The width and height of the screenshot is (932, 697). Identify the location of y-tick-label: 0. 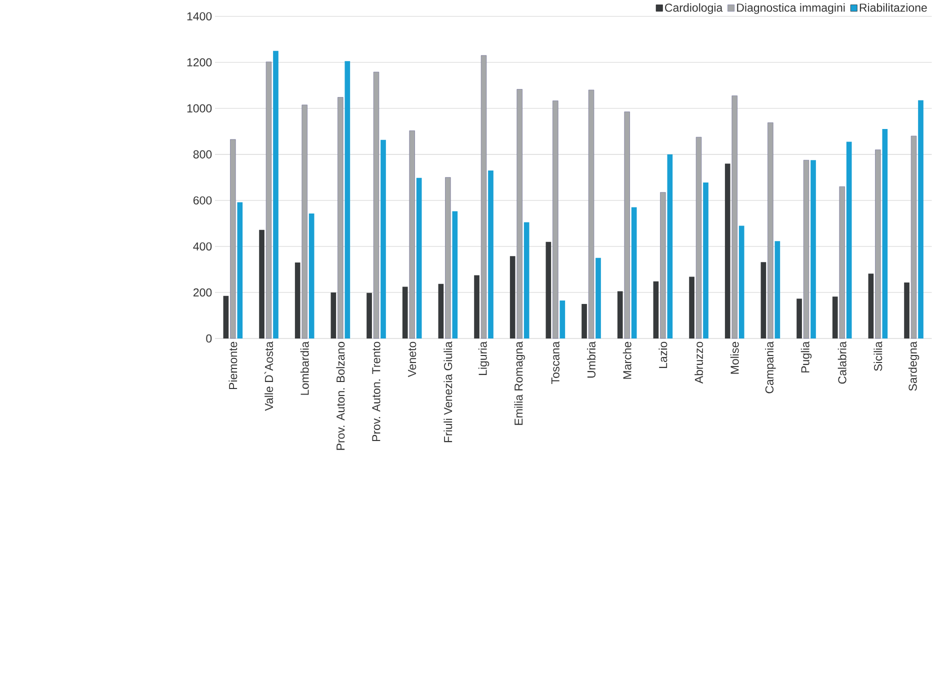
(209, 338).